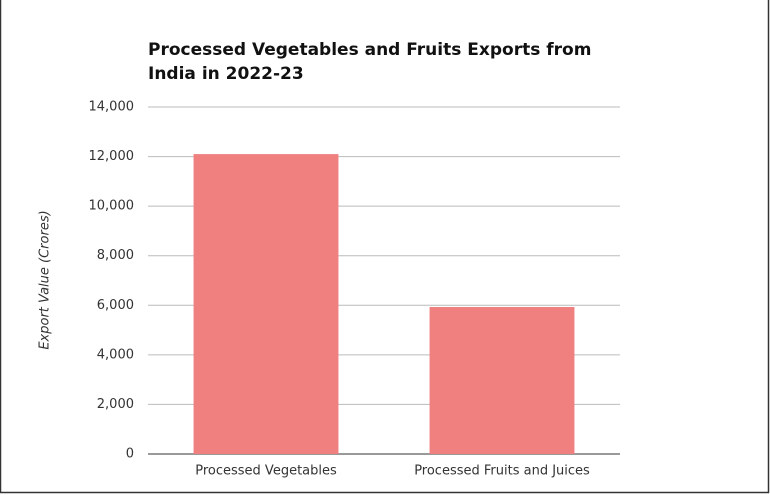 The height and width of the screenshot is (495, 770). Describe the element at coordinates (115, 354) in the screenshot. I see `y-tick-label: 4,000` at that location.